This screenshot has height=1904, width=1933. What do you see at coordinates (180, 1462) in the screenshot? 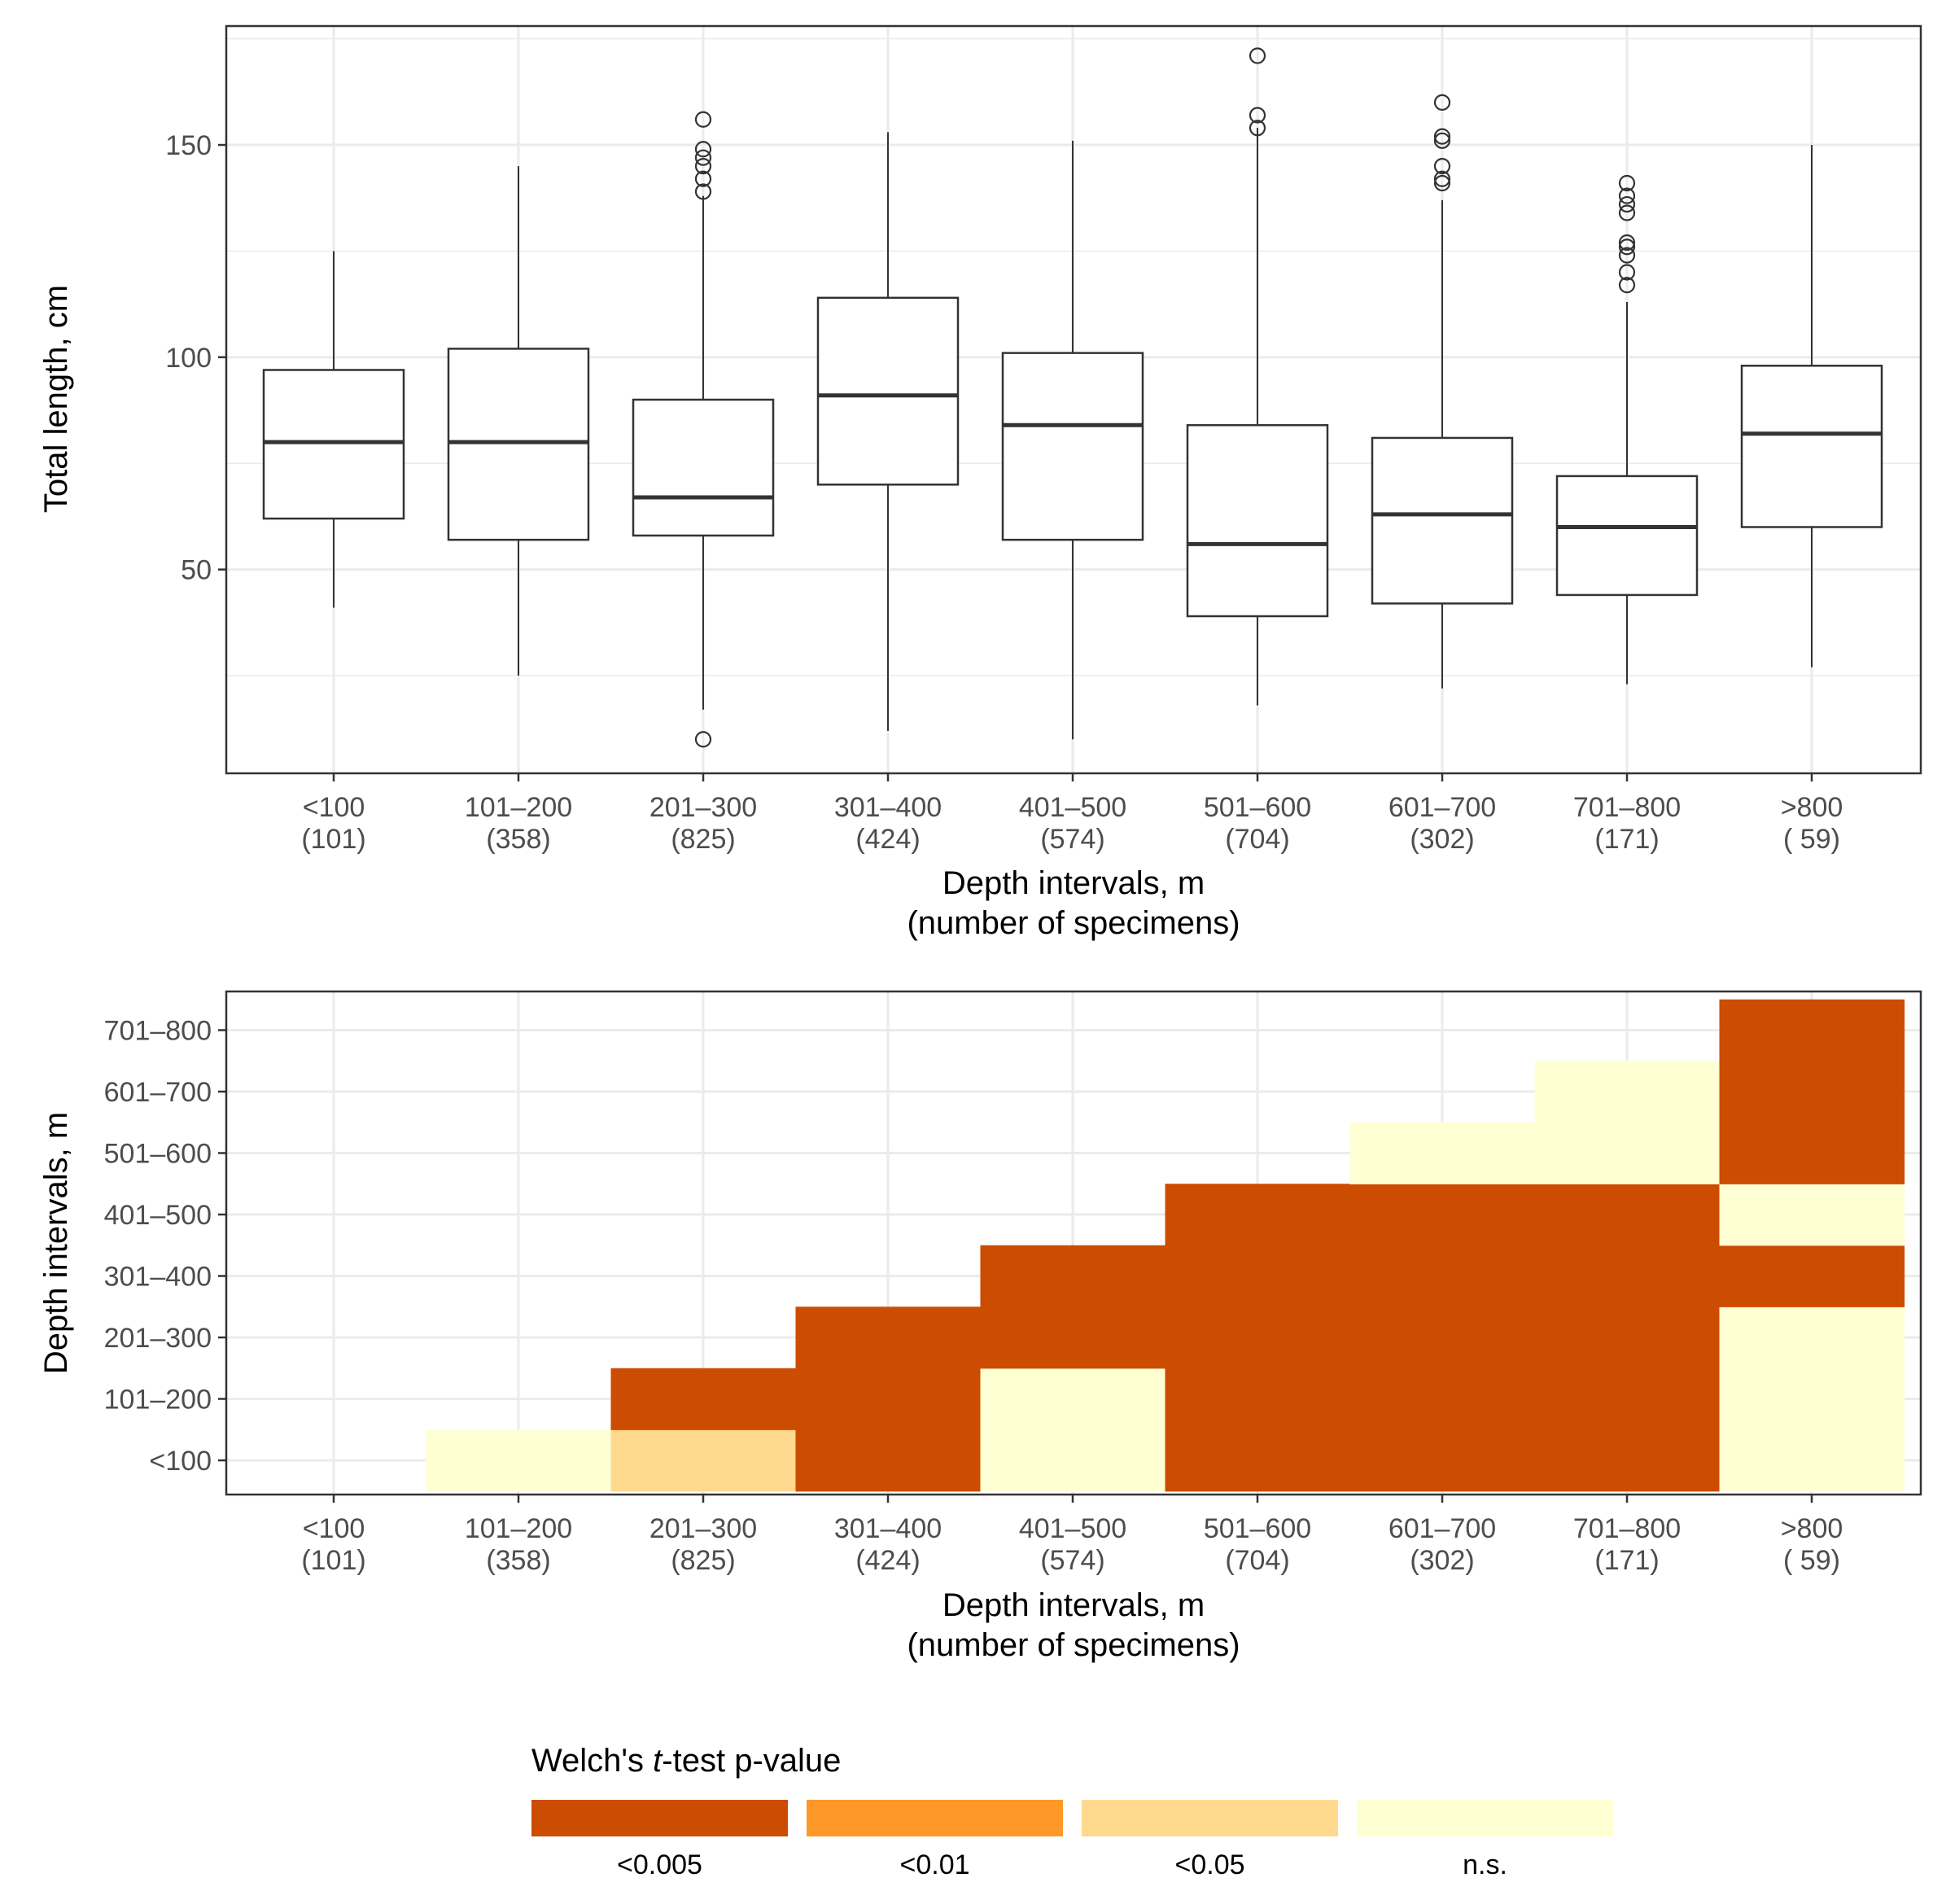
I see `heatmap-y-tick-label: <100` at bounding box center [180, 1462].